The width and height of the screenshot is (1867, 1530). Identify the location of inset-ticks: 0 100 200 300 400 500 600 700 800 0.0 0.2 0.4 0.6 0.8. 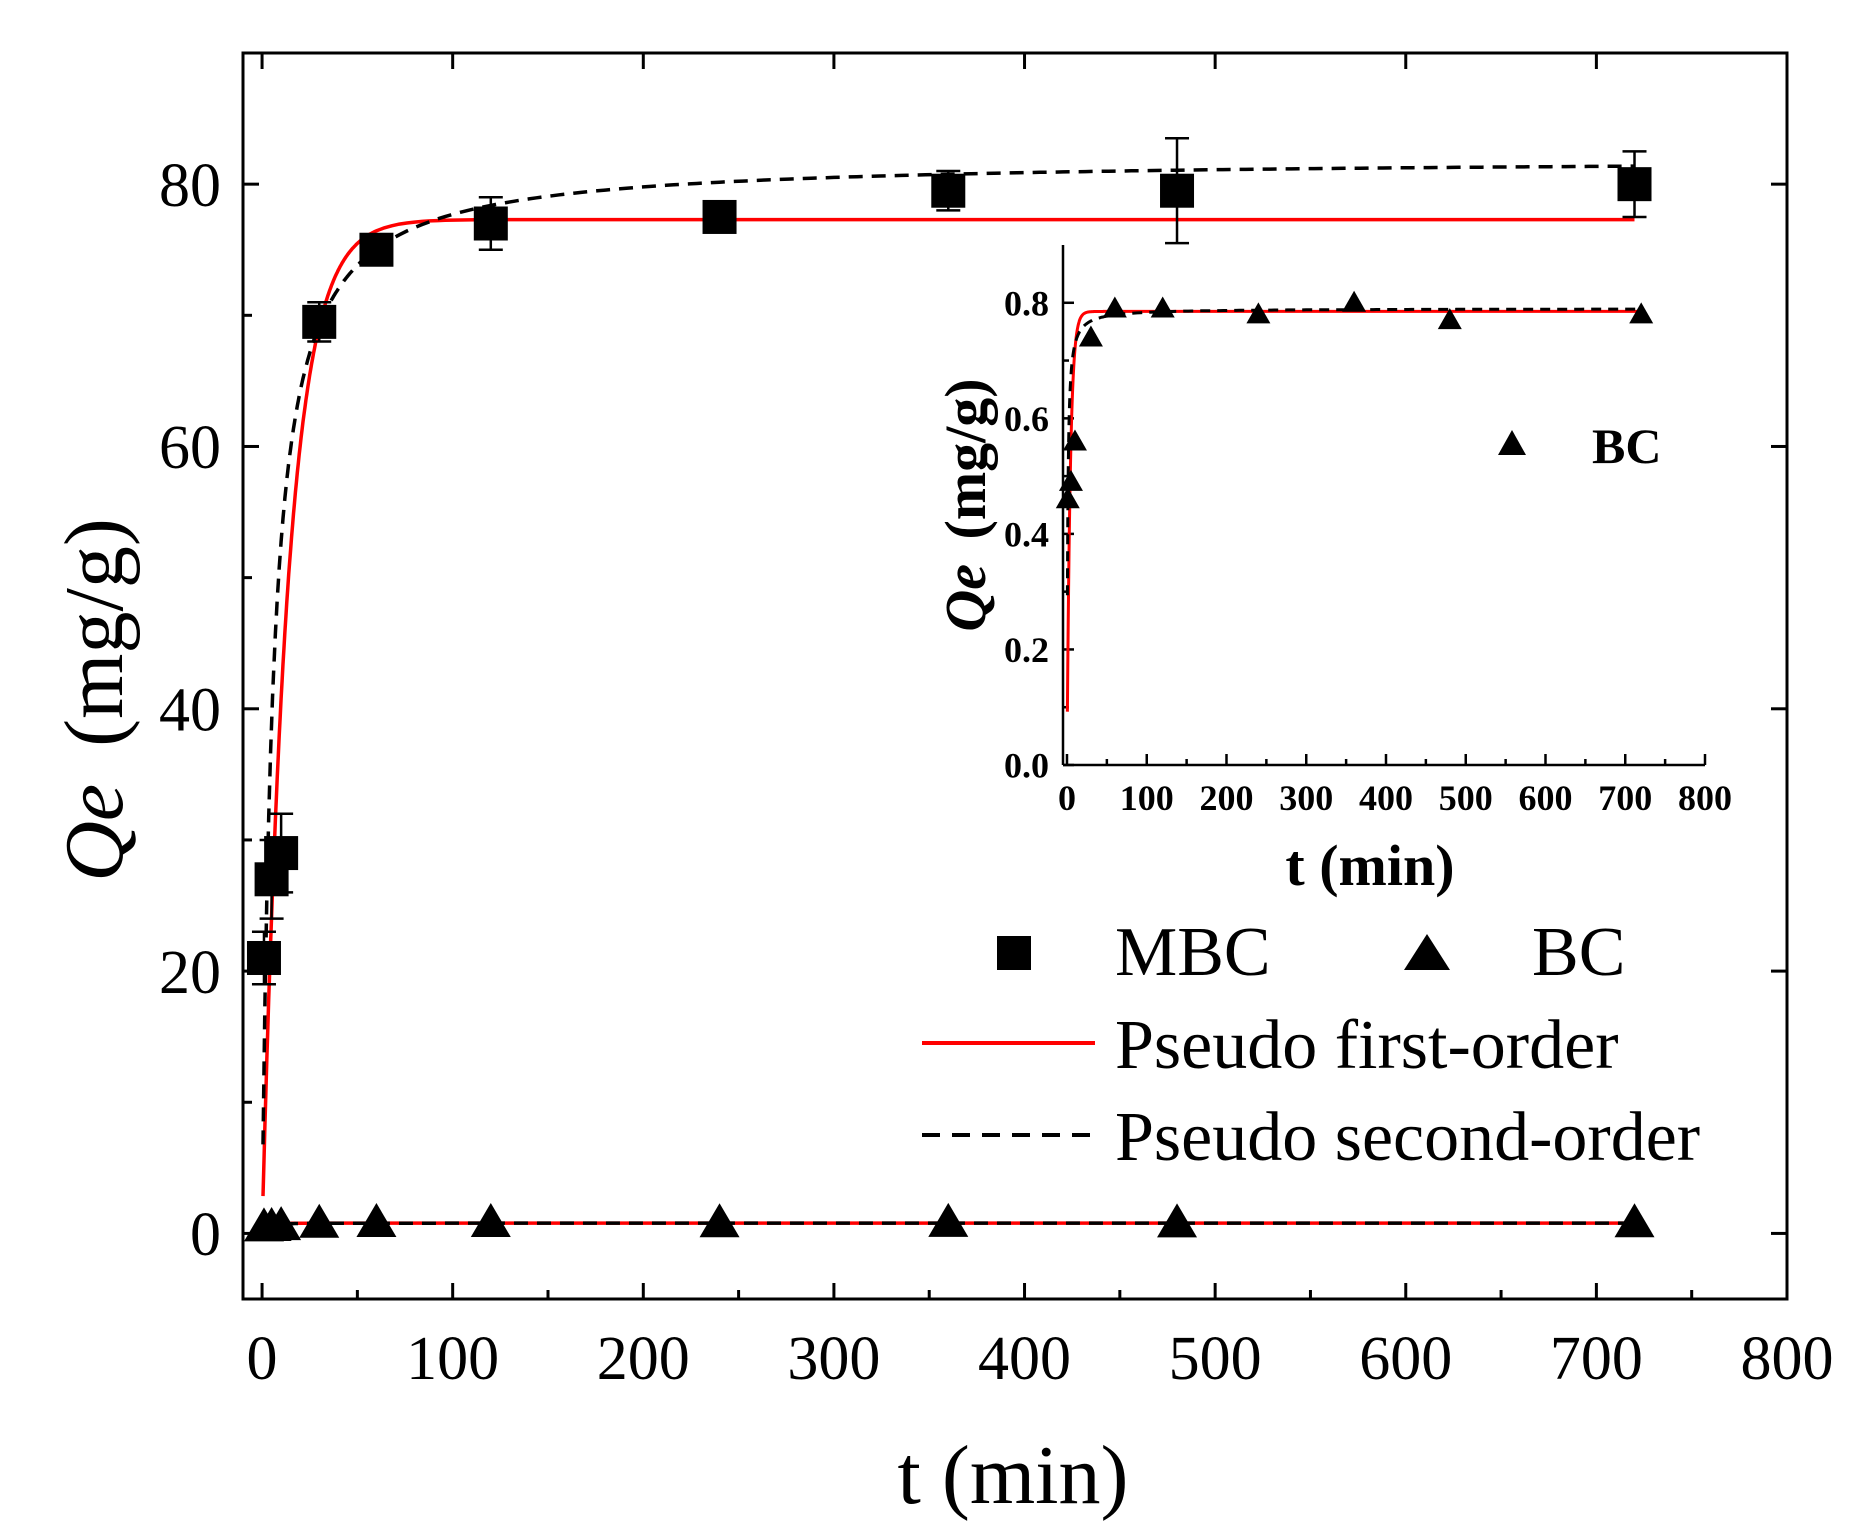
(1368, 550).